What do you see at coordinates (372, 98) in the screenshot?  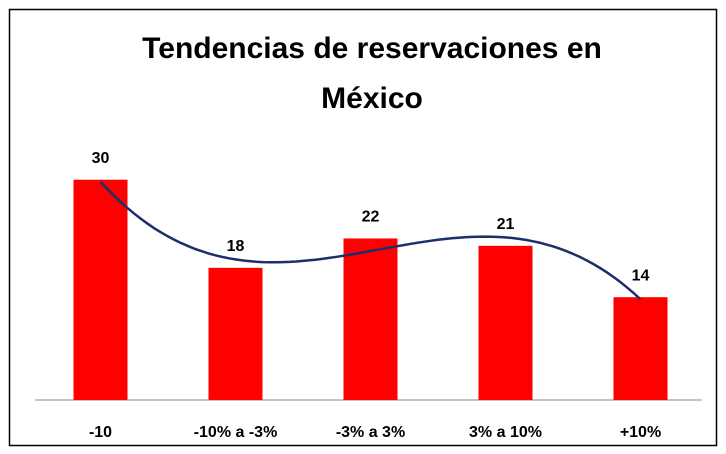 I see `chart-title: México` at bounding box center [372, 98].